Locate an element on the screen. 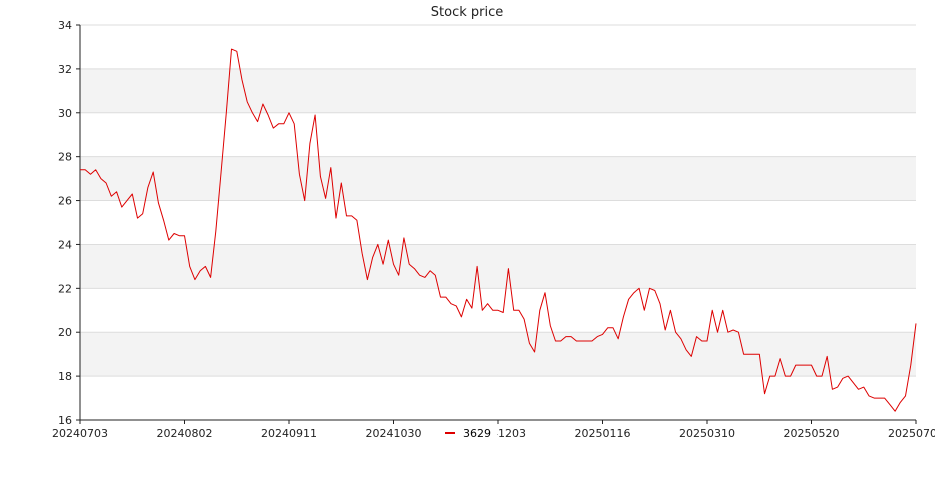 The width and height of the screenshot is (935, 500). chart-title: Stock price is located at coordinates (467, 12).